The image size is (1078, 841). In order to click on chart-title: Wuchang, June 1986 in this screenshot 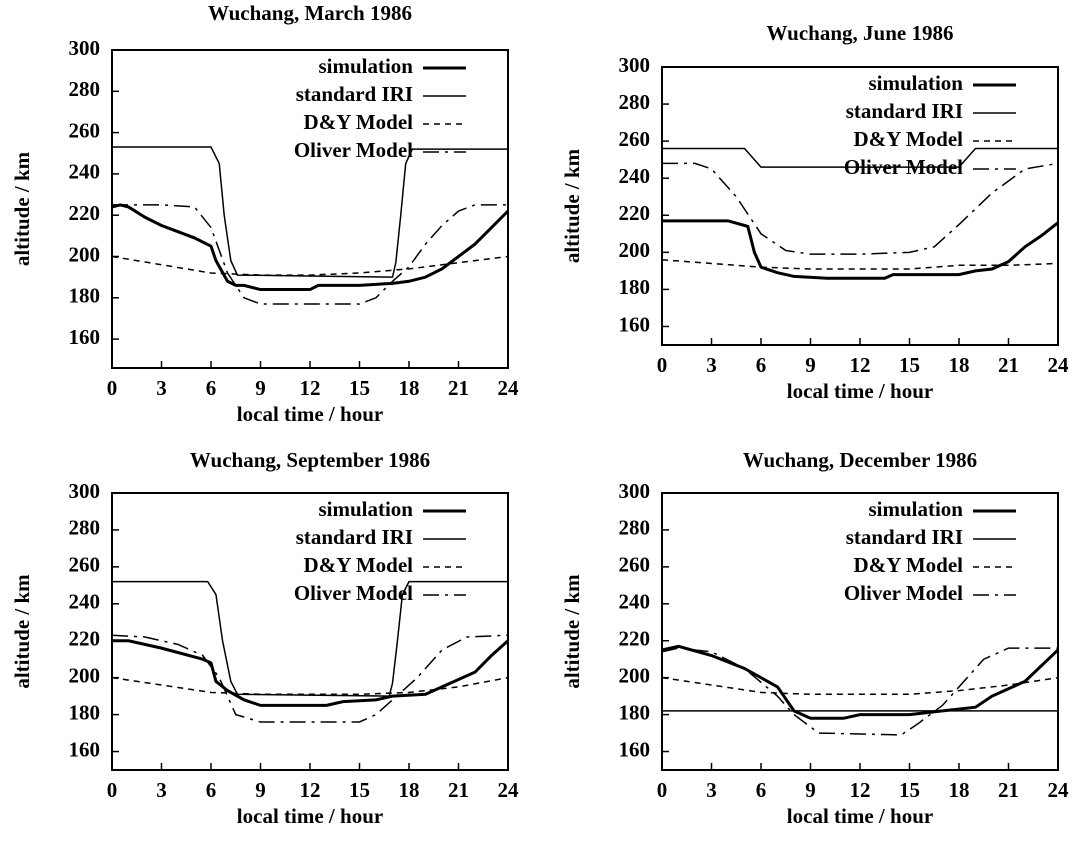, I will do `click(860, 33)`.